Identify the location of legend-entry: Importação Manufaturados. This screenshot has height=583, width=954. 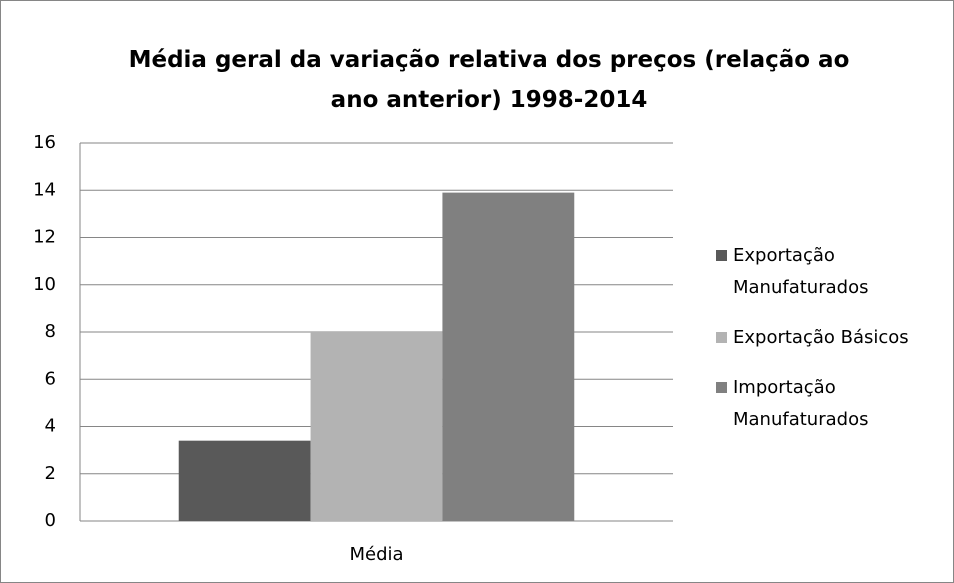
(834, 404).